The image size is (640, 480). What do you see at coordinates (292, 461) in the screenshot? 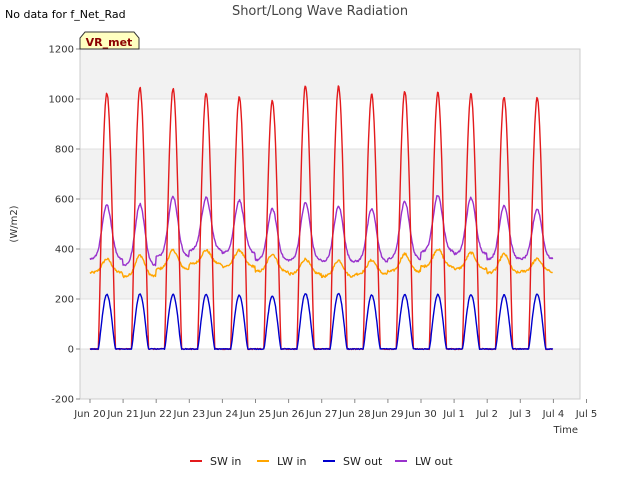
I see `legend-label-lw-in: LW in` at bounding box center [292, 461].